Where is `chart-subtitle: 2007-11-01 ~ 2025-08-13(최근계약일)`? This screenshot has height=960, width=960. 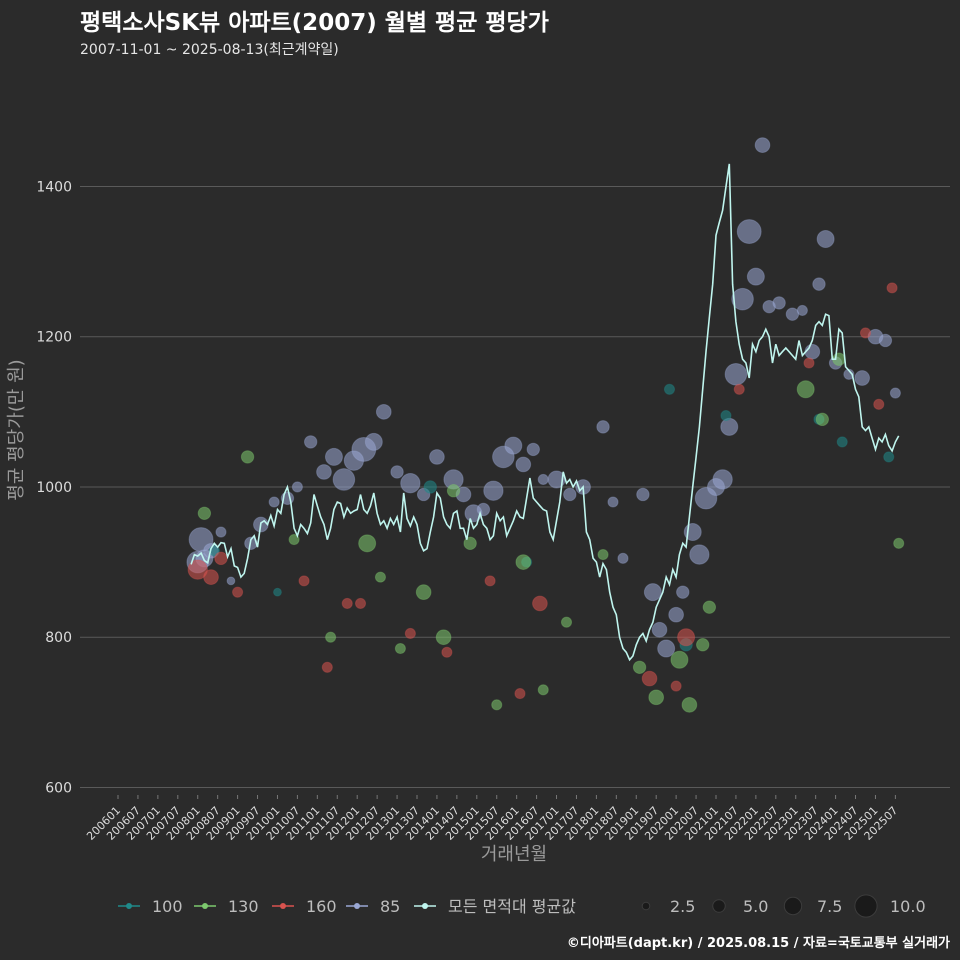 chart-subtitle: 2007-11-01 ~ 2025-08-13(최근계약일) is located at coordinates (209, 50).